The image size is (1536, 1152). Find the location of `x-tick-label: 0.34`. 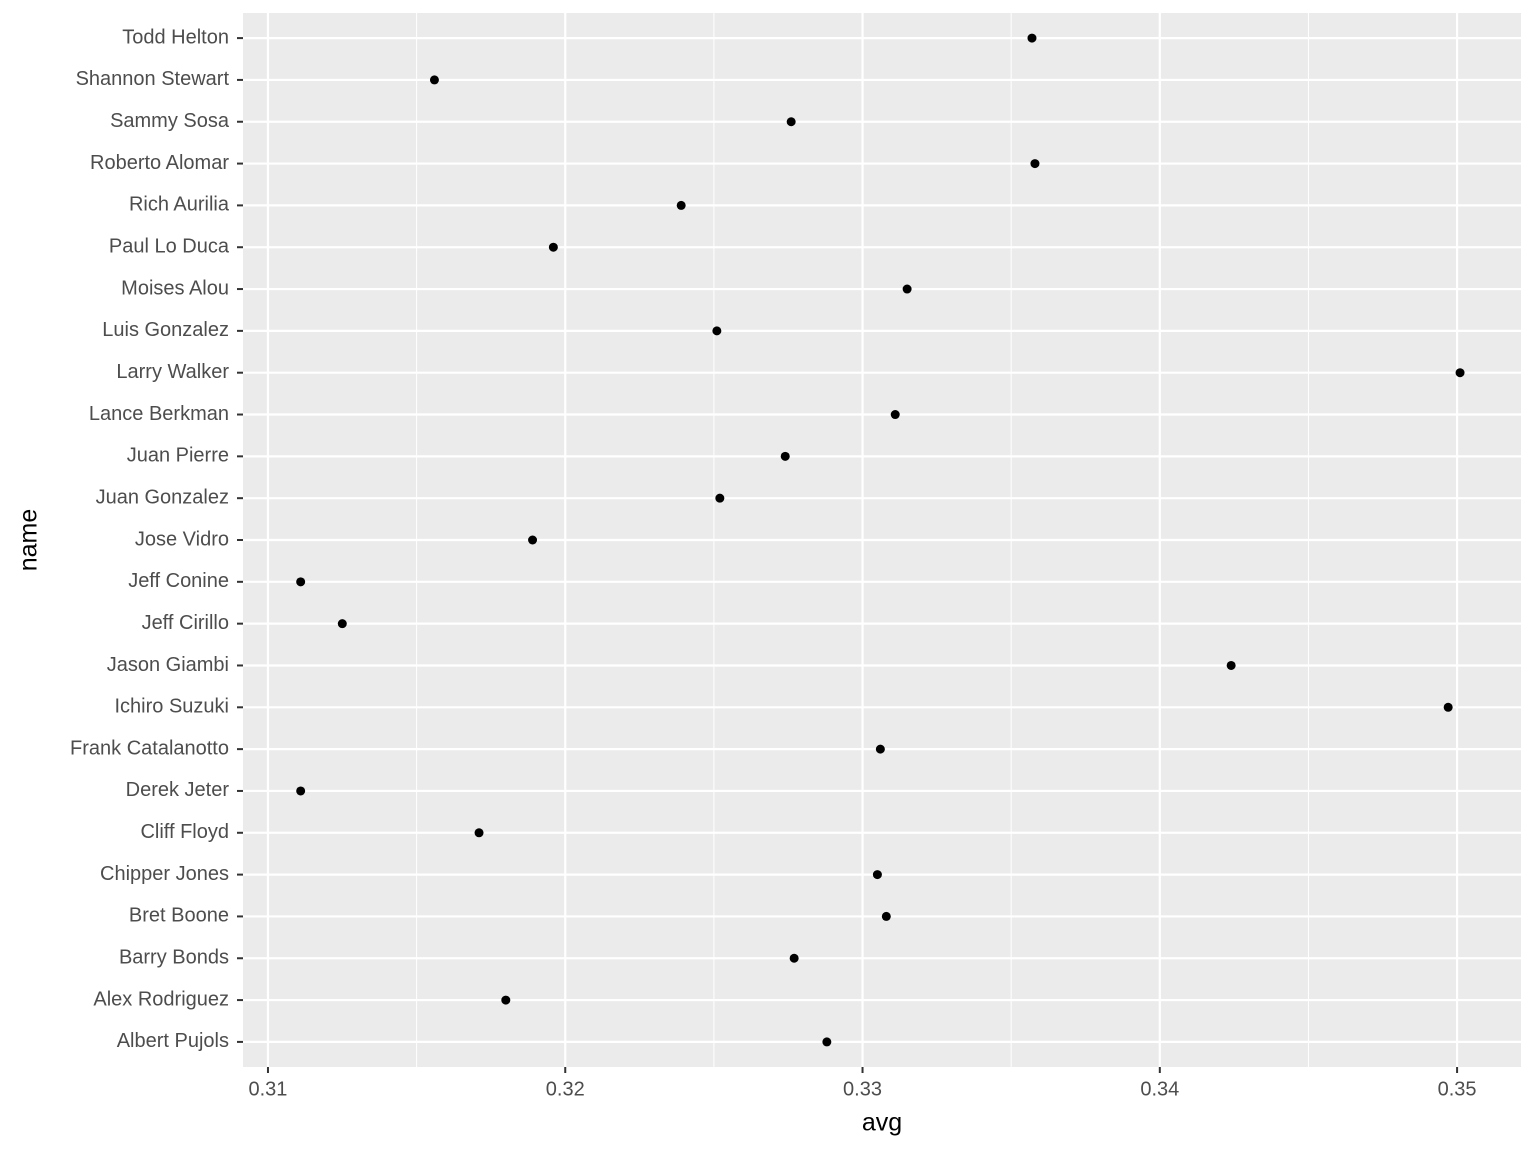

x-tick-label: 0.34 is located at coordinates (1159, 1089).